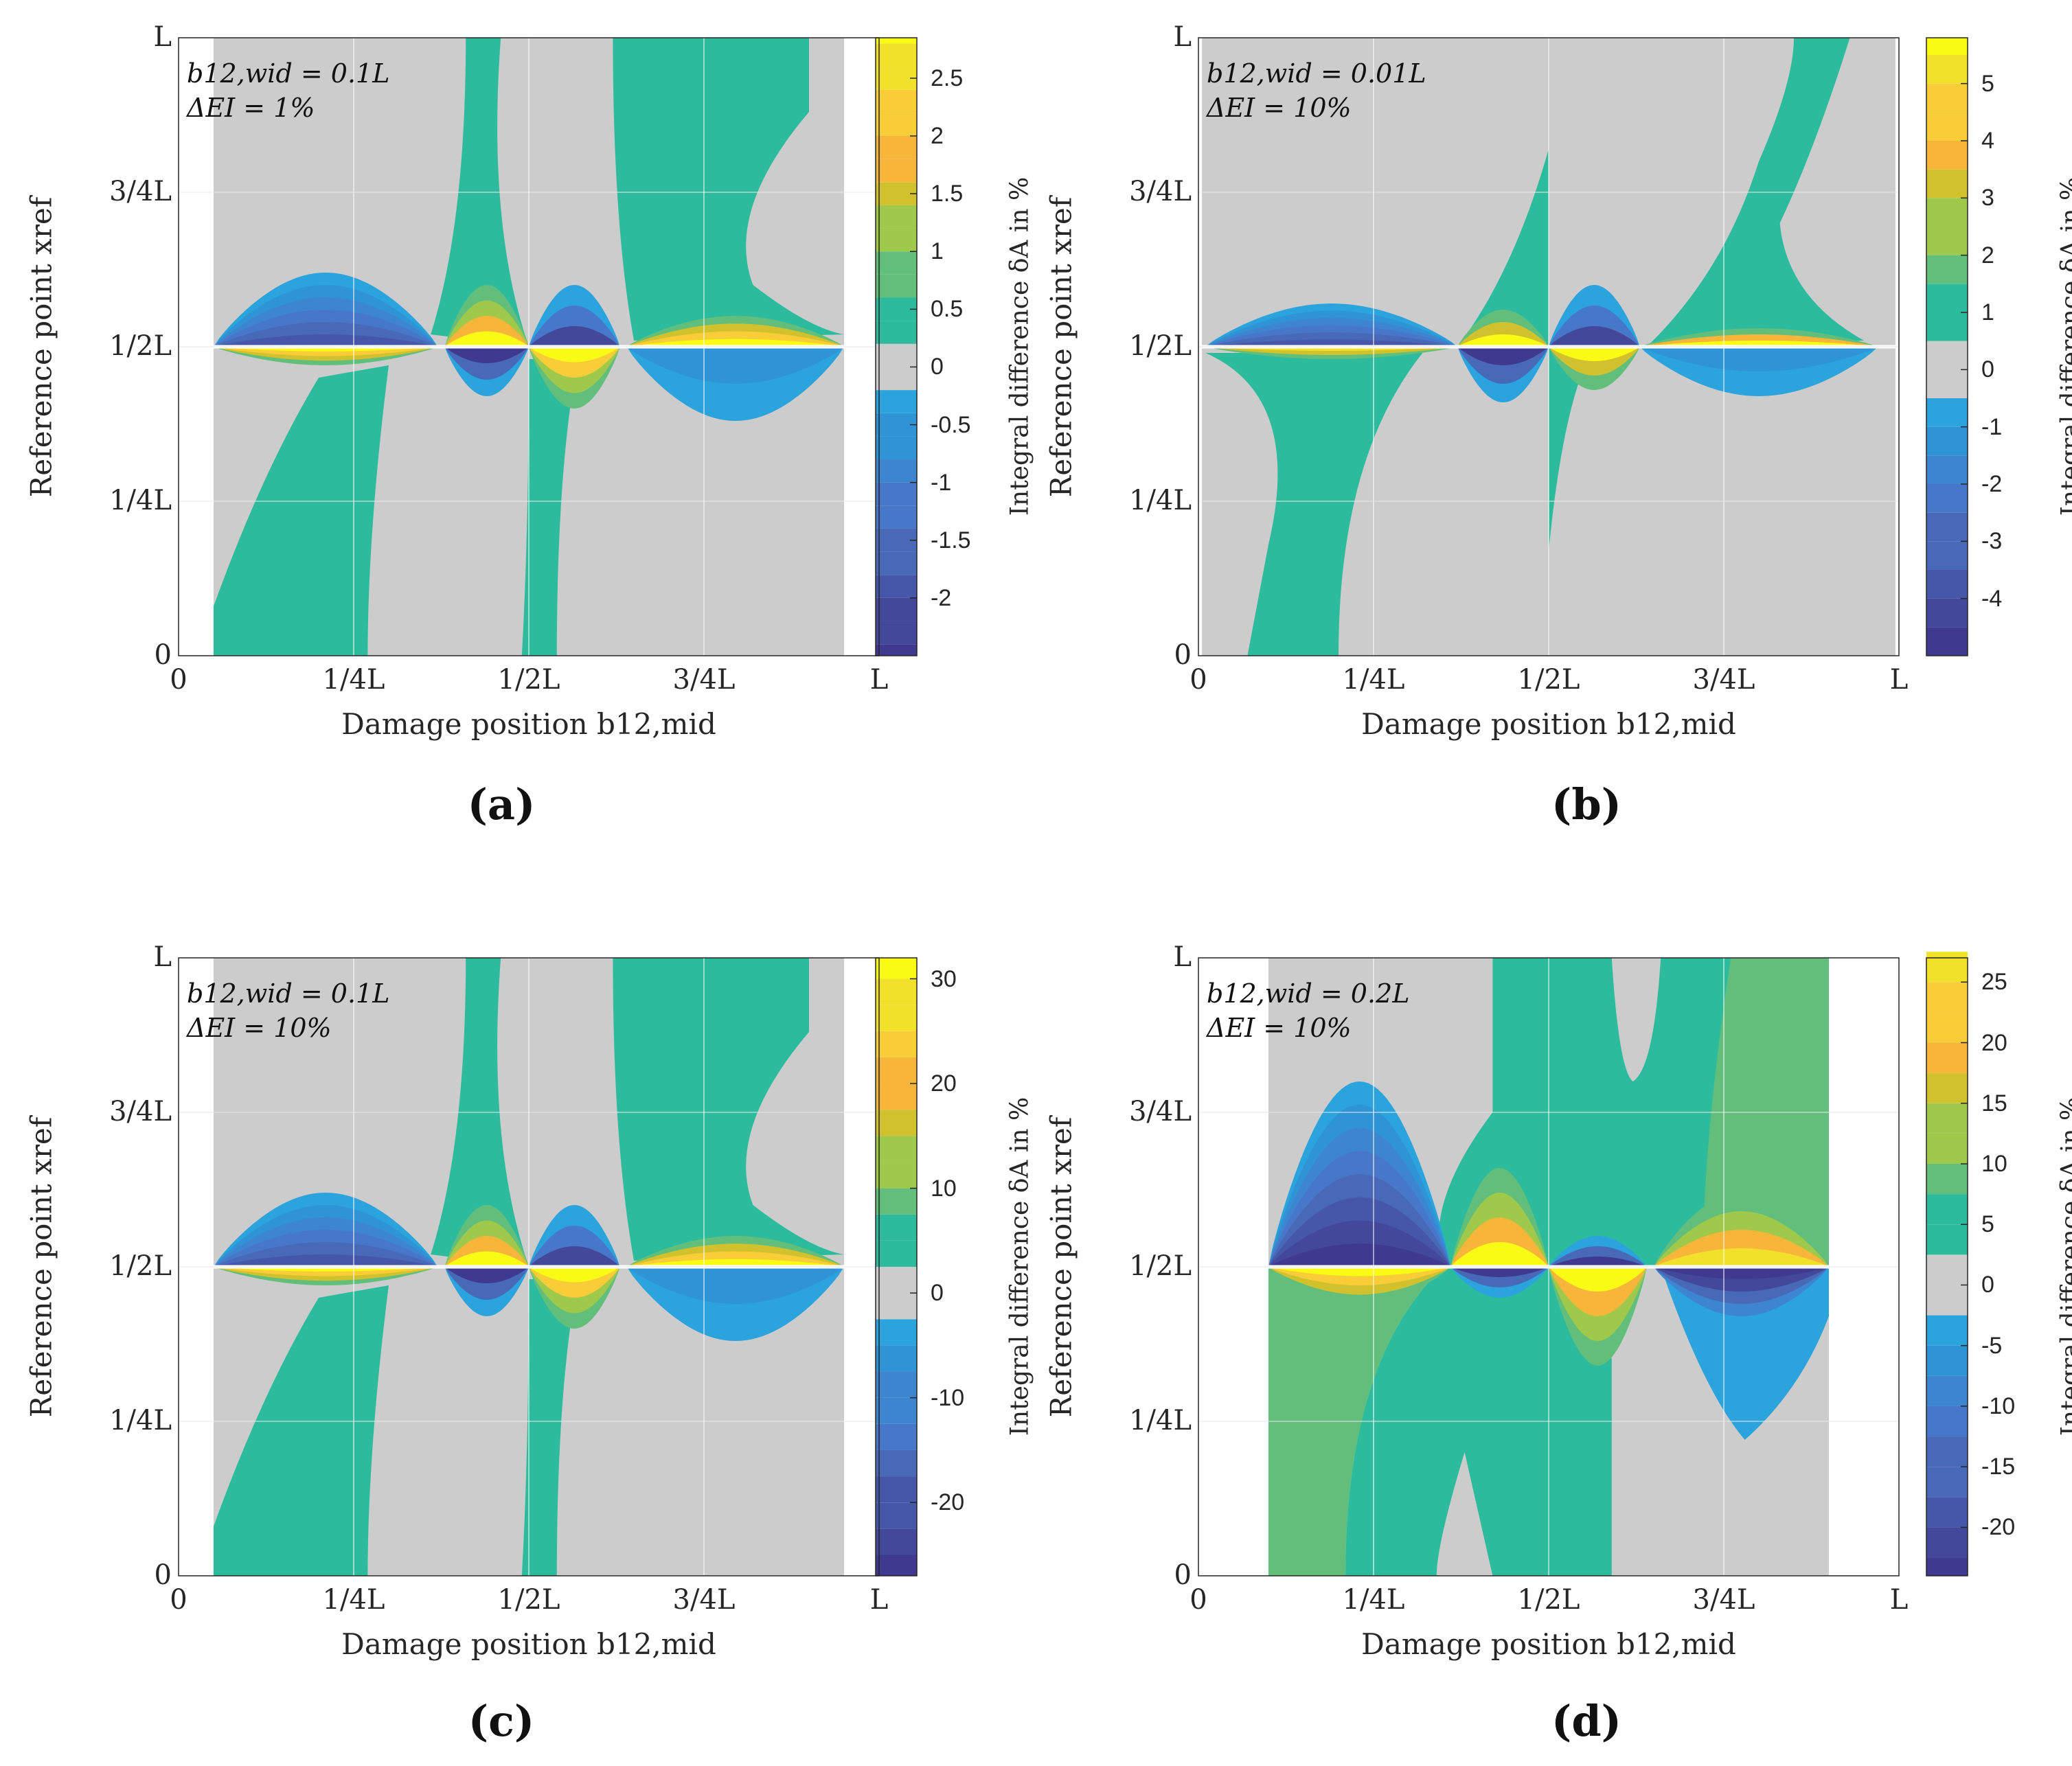 This screenshot has width=2072, height=1766. I want to click on colorbar-tick-label: 2.5, so click(947, 78).